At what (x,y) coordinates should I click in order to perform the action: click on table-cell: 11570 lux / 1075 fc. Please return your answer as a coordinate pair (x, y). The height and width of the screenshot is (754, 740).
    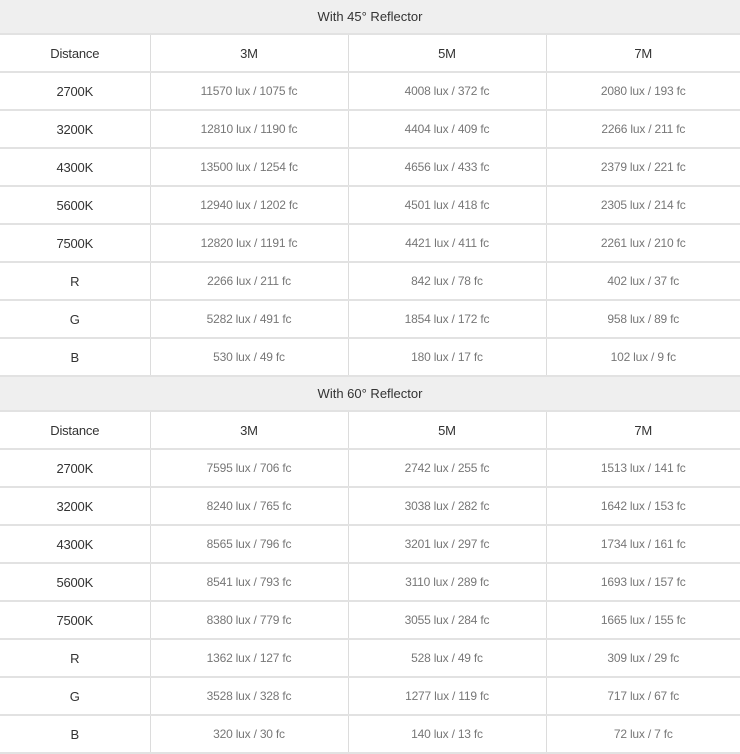
    Looking at the image, I should click on (249, 91).